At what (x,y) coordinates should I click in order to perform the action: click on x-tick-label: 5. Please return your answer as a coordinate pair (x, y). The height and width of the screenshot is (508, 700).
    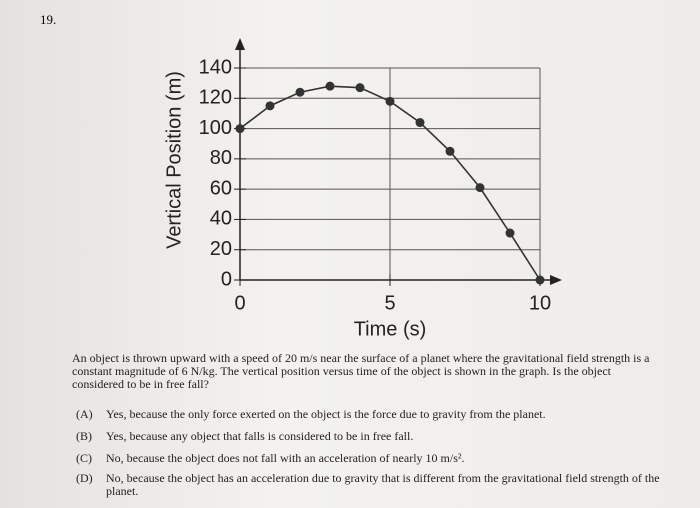
    Looking at the image, I should click on (389, 303).